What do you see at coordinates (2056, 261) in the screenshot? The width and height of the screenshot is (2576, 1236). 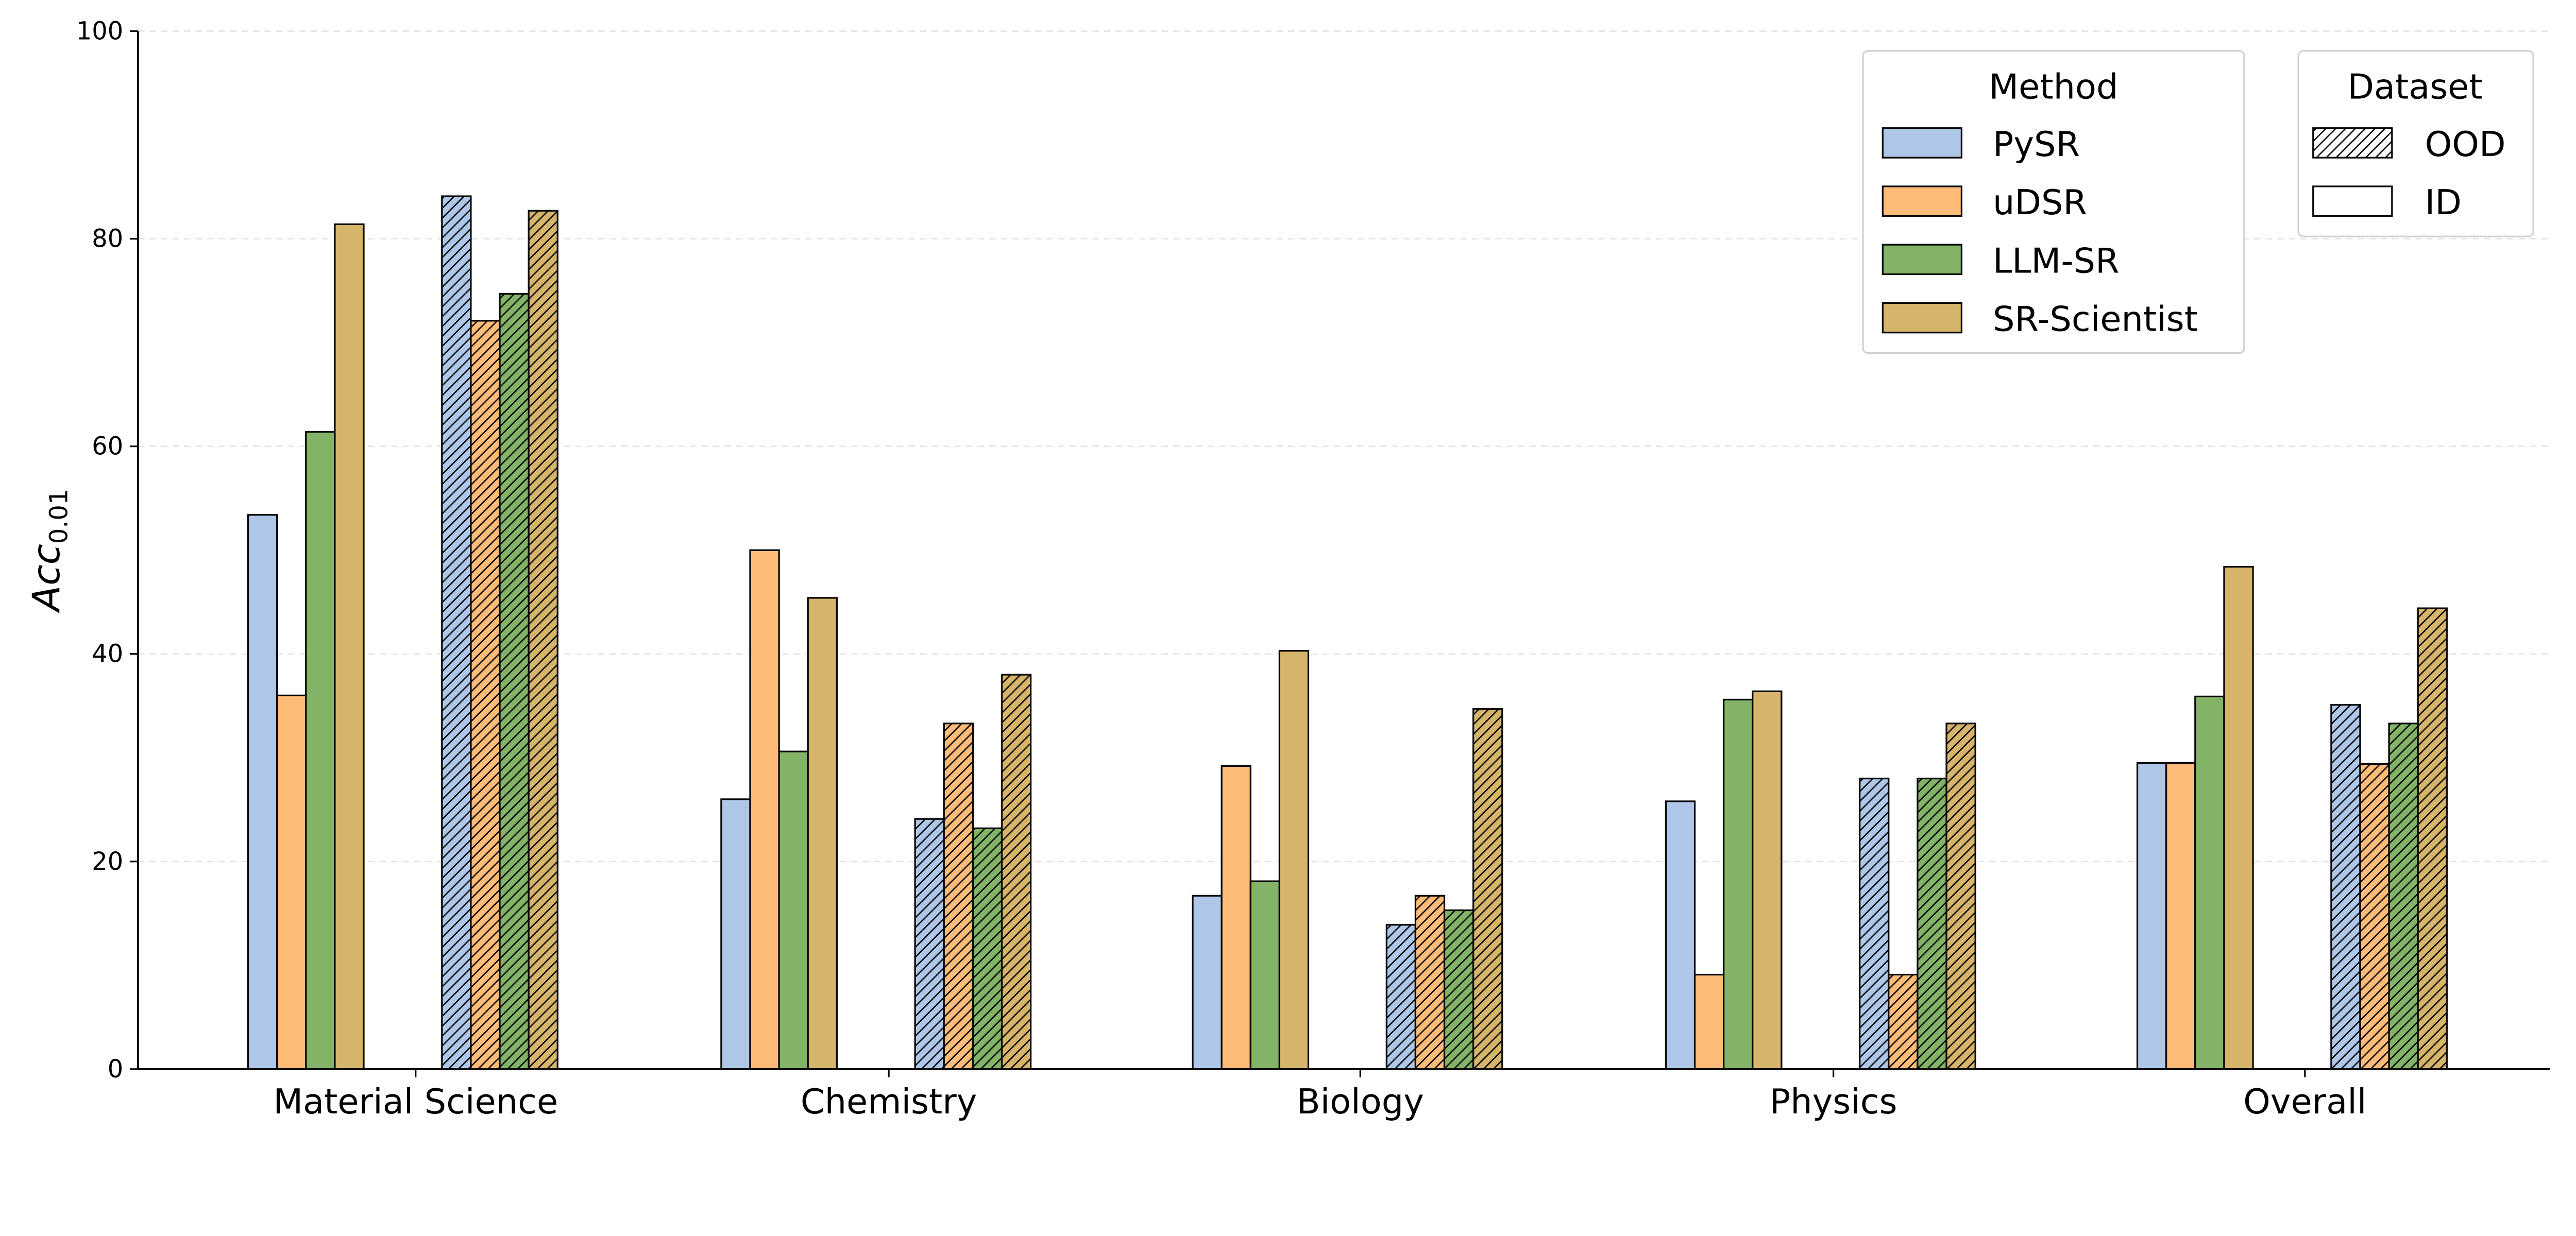 I see `legend-label: LLM-SR` at bounding box center [2056, 261].